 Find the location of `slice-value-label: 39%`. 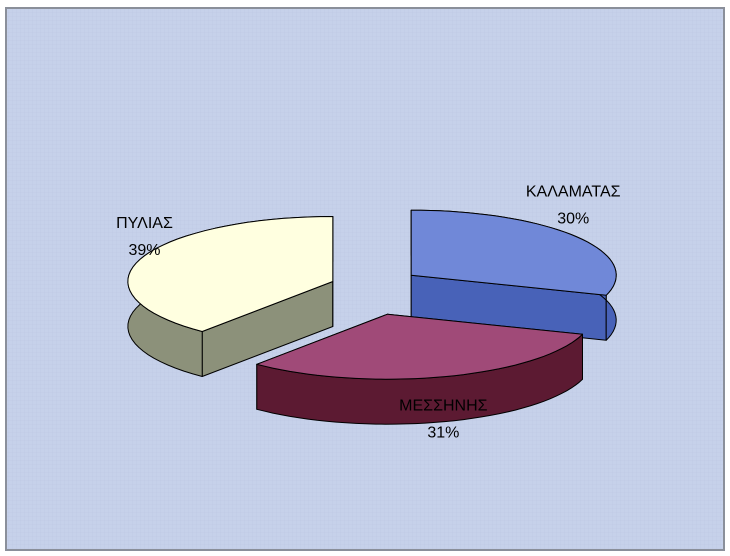

slice-value-label: 39% is located at coordinates (144, 250).